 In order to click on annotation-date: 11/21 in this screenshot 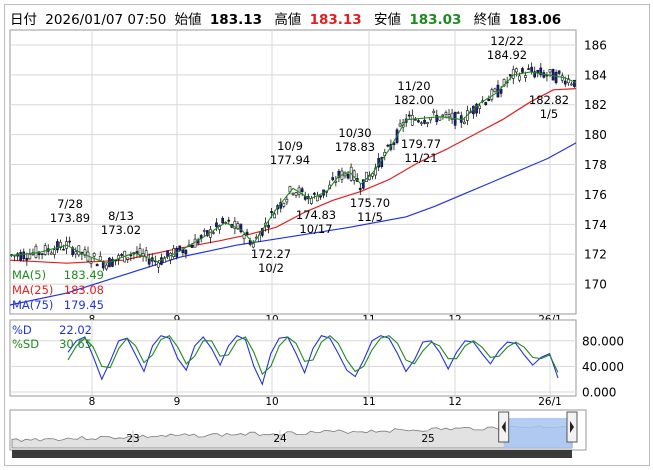, I will do `click(420, 158)`.